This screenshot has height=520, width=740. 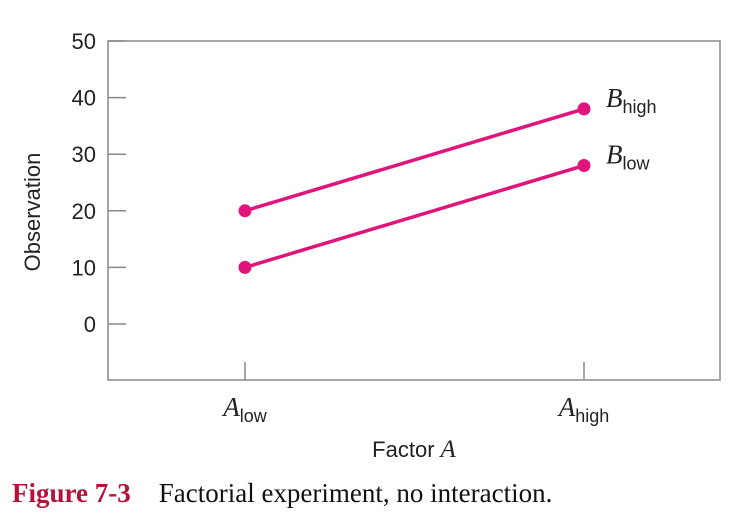 I want to click on y-tick-label: 30, so click(x=84, y=154).